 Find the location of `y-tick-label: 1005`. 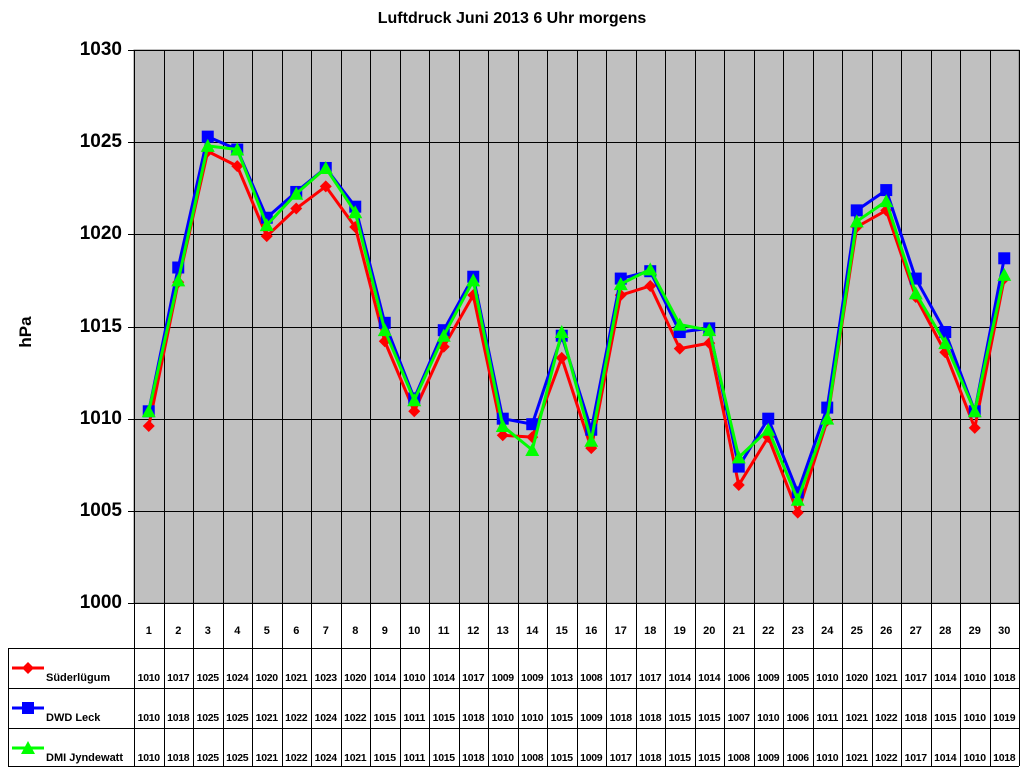

y-tick-label: 1005 is located at coordinates (100, 510).